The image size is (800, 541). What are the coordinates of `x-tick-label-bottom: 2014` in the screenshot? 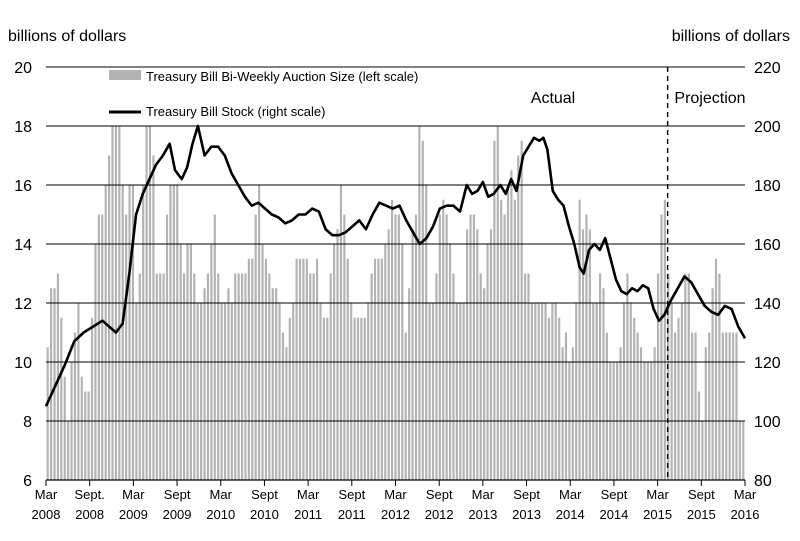 It's located at (570, 514).